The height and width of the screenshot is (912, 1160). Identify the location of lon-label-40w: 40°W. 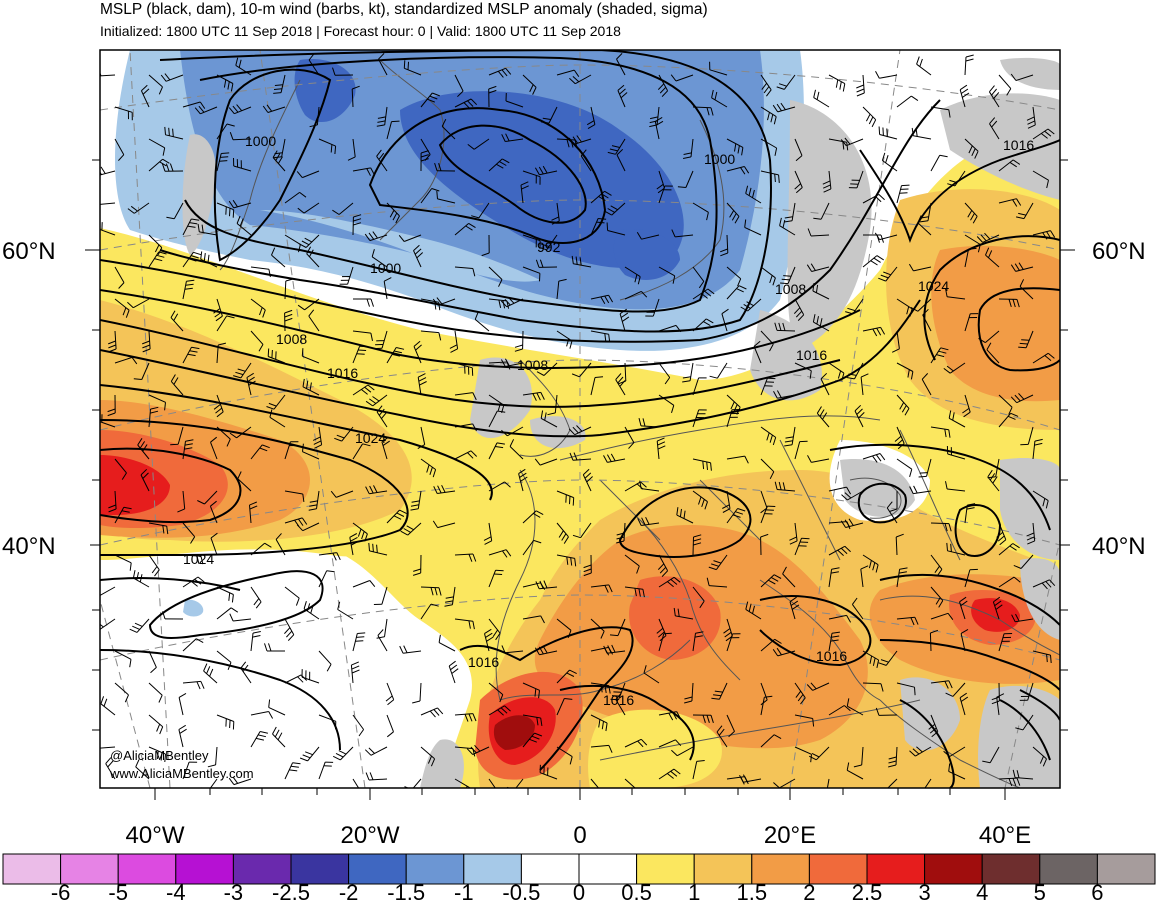
(155, 835).